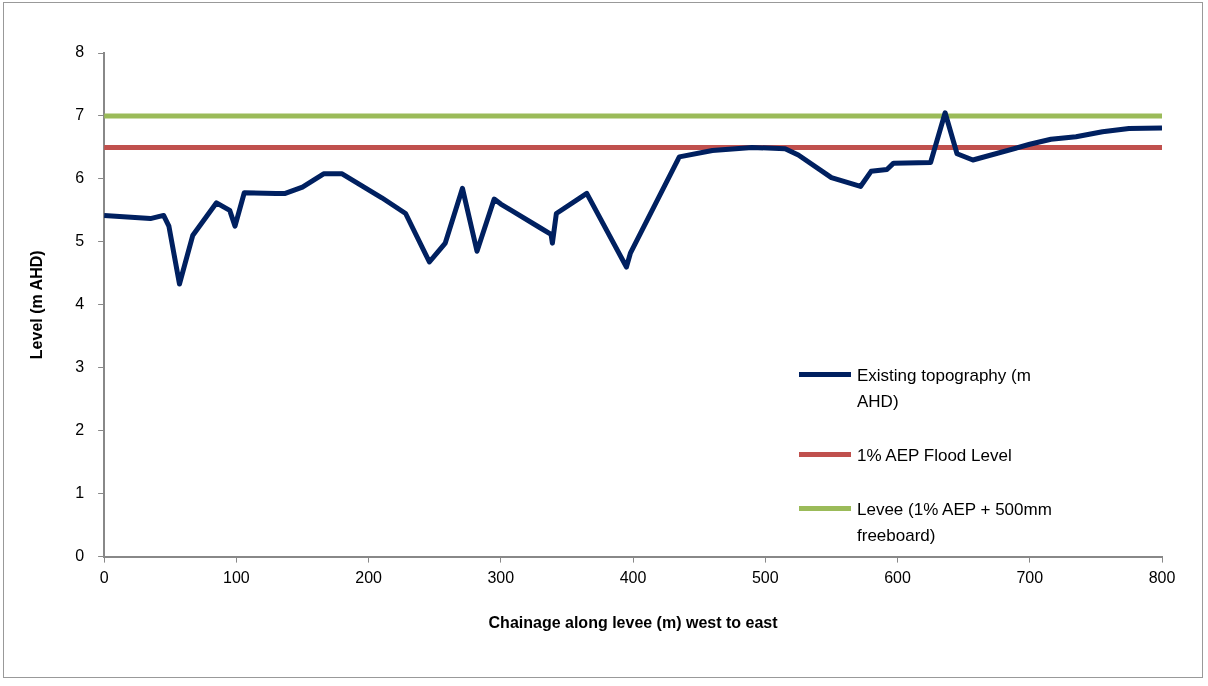 The height and width of the screenshot is (686, 1208). I want to click on y-tick-label: 5, so click(80, 241).